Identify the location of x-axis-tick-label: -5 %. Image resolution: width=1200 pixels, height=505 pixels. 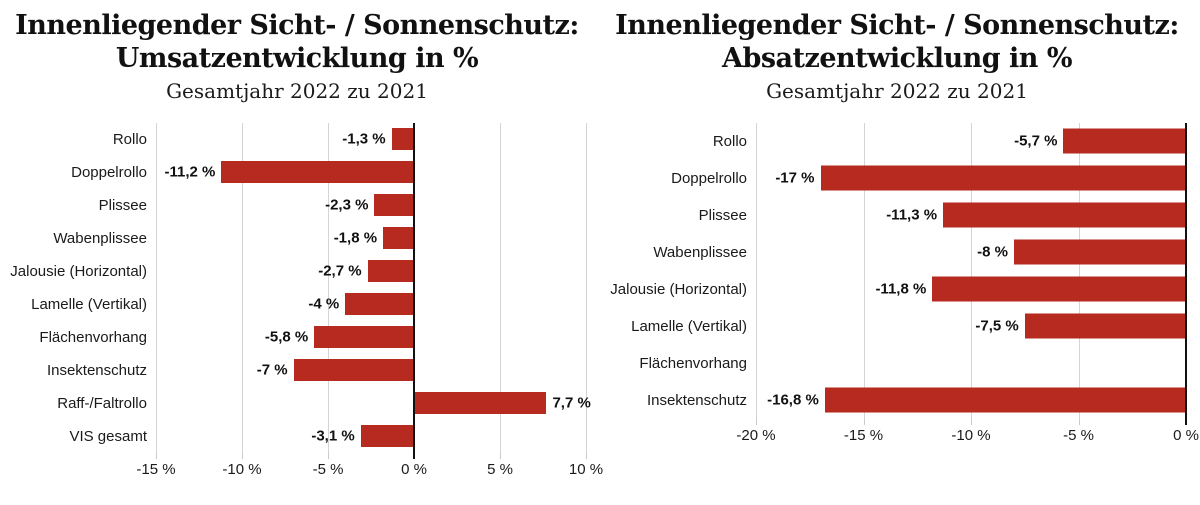
(1078, 435).